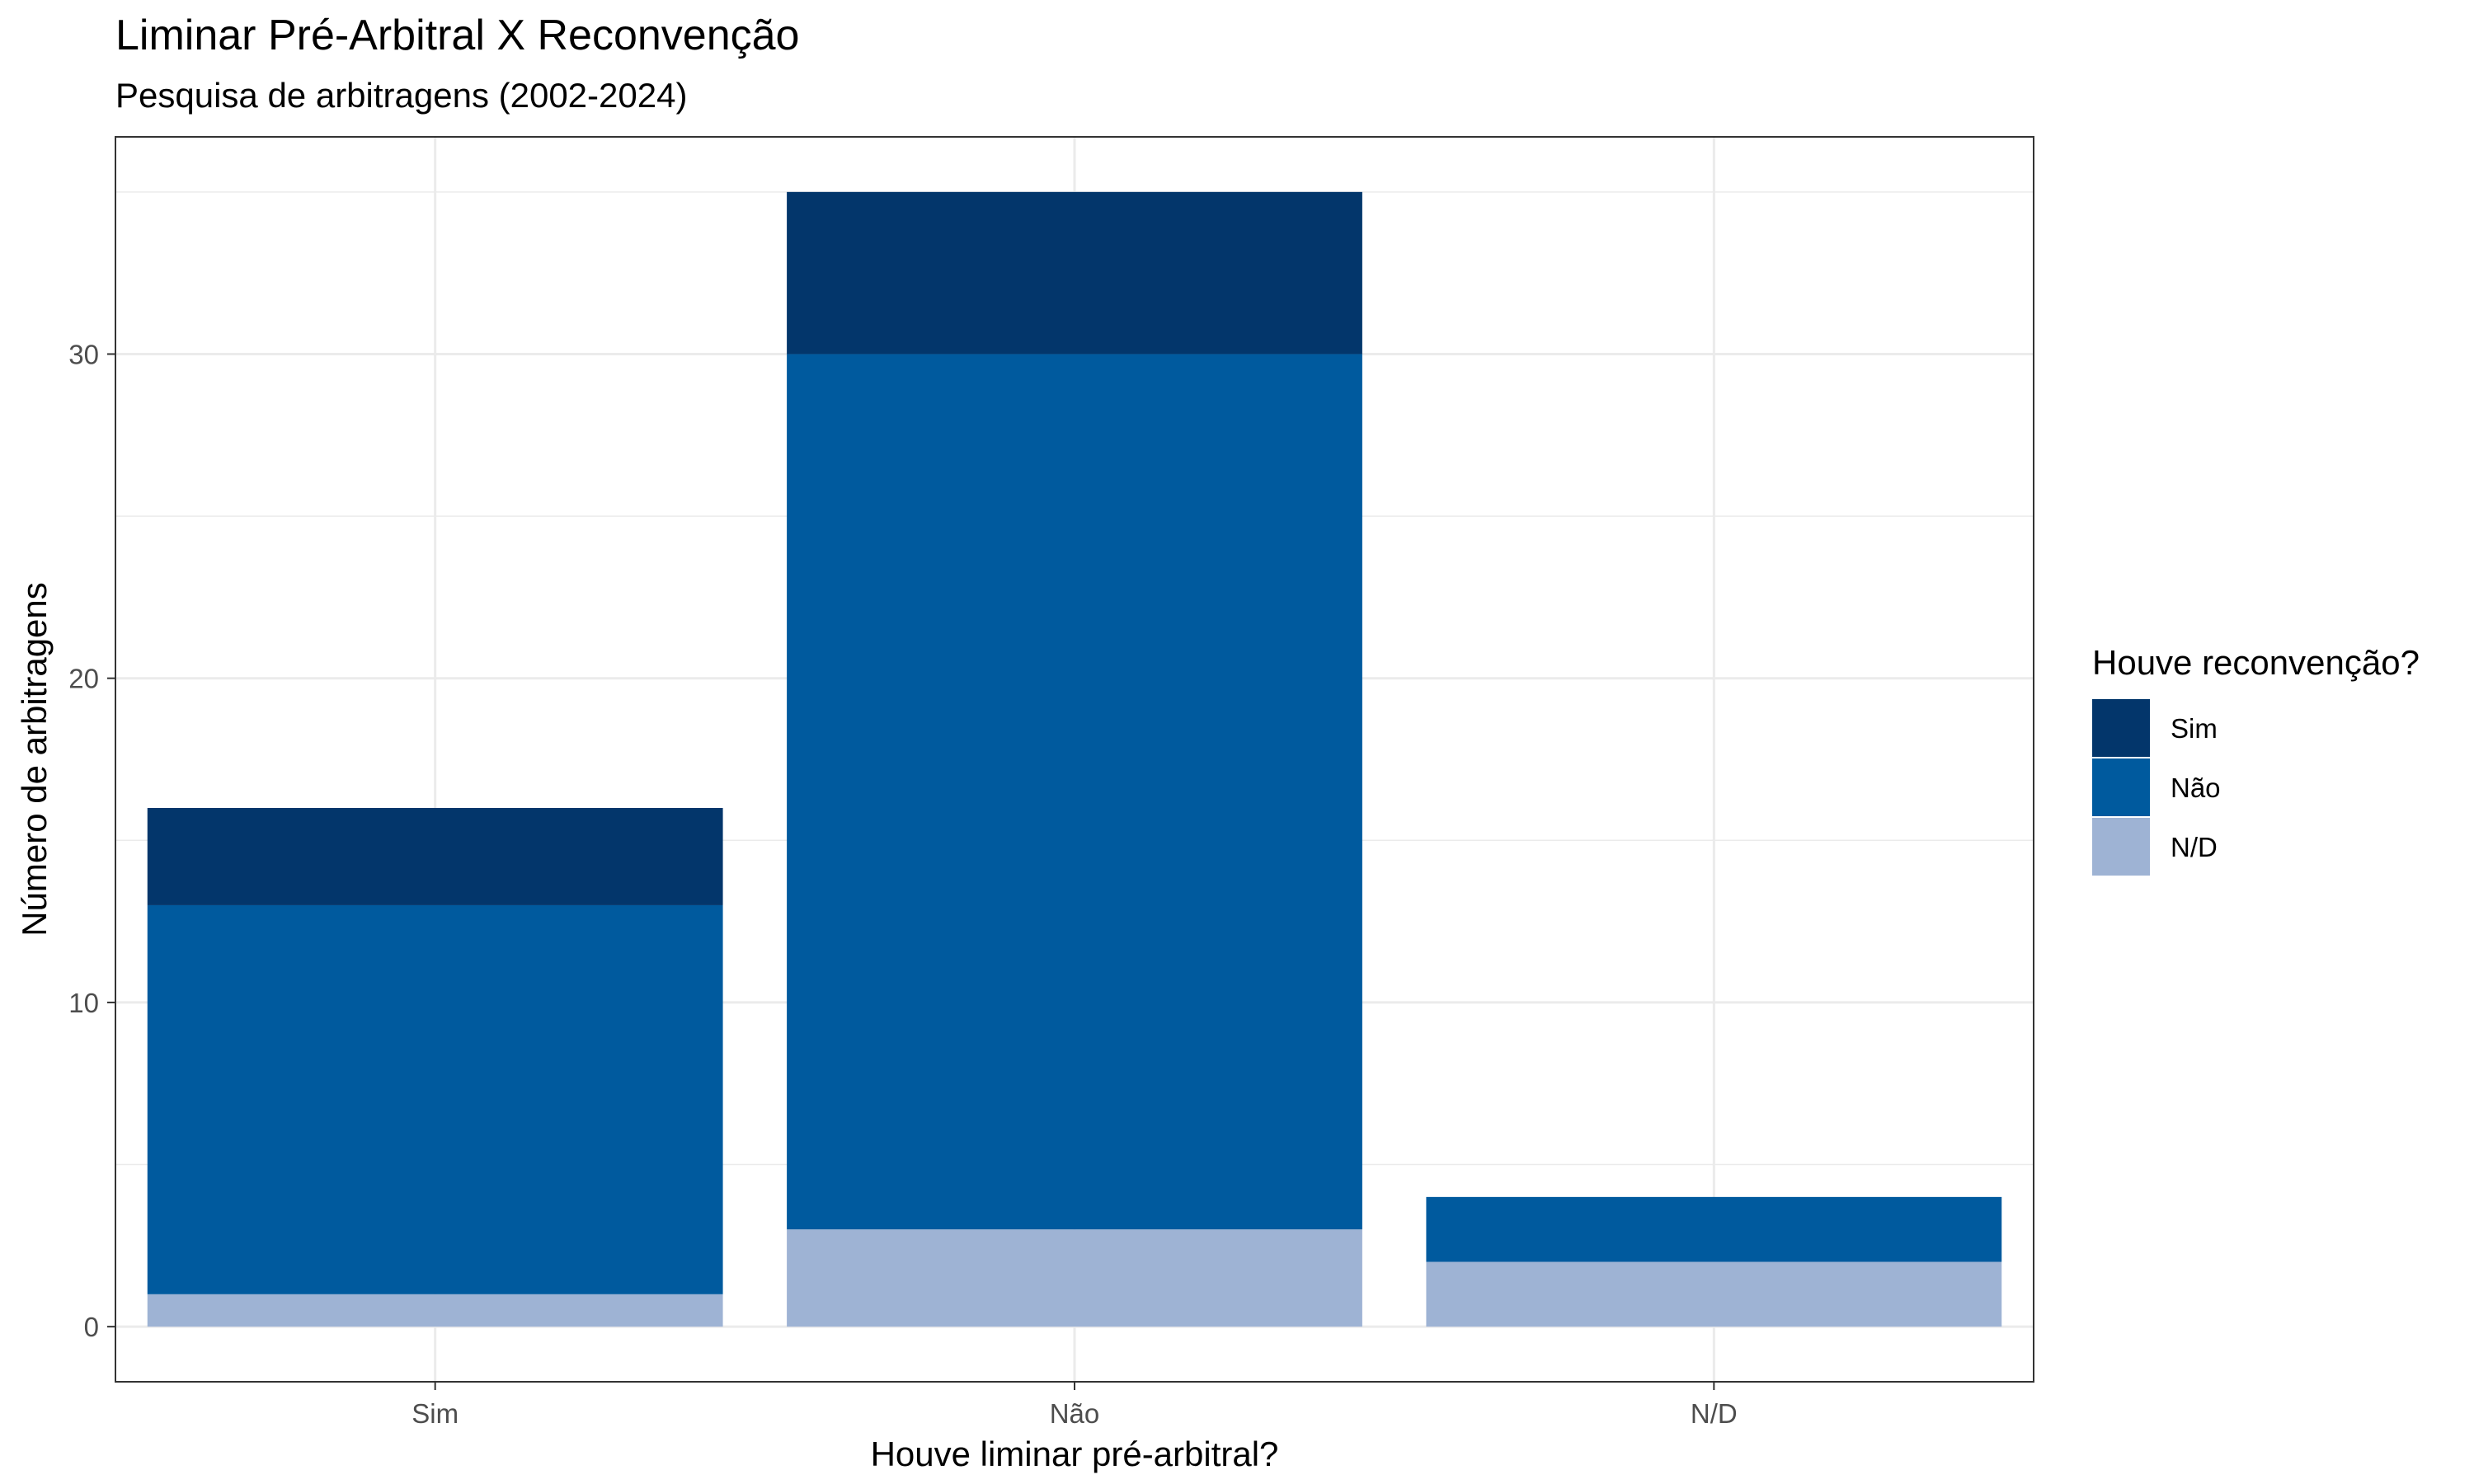  I want to click on chart-title: Liminar Pré-Arbitral X Reconvenção, so click(457, 35).